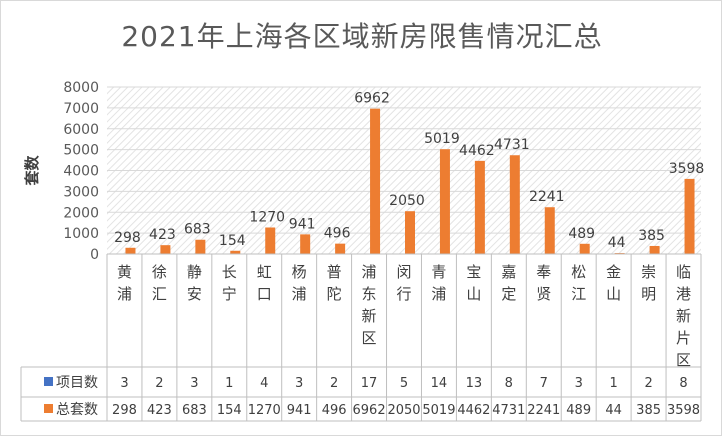 This screenshot has height=436, width=722. What do you see at coordinates (508, 410) in the screenshot?
I see `table-cell-总套数: 4731` at bounding box center [508, 410].